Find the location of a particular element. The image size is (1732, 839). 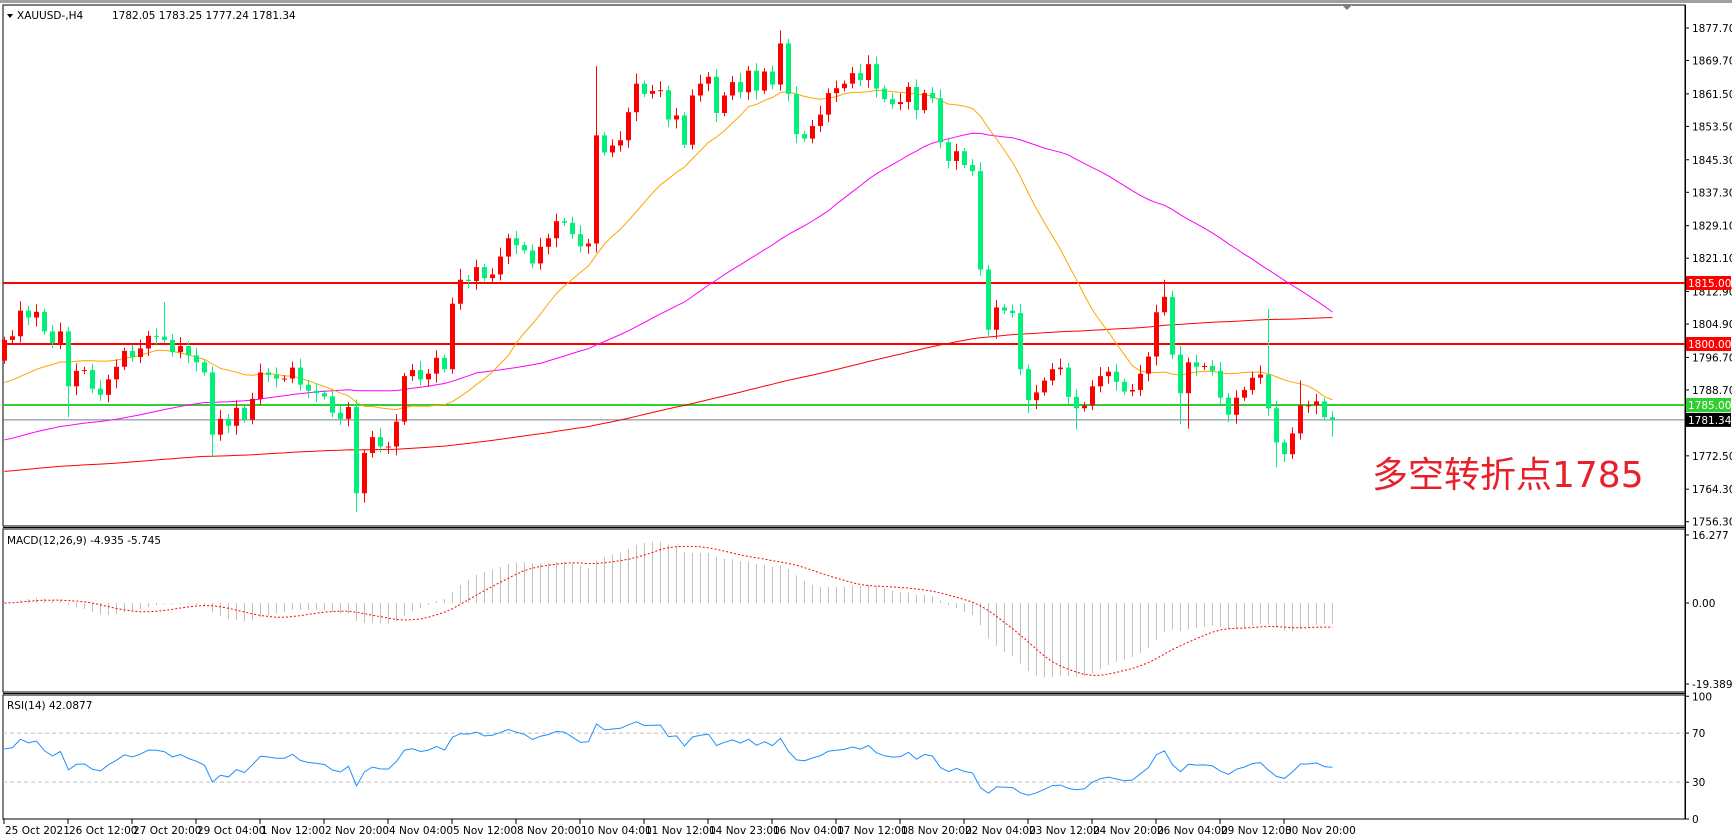

time-axis-label: 25 Oct 2021 is located at coordinates (37, 831).